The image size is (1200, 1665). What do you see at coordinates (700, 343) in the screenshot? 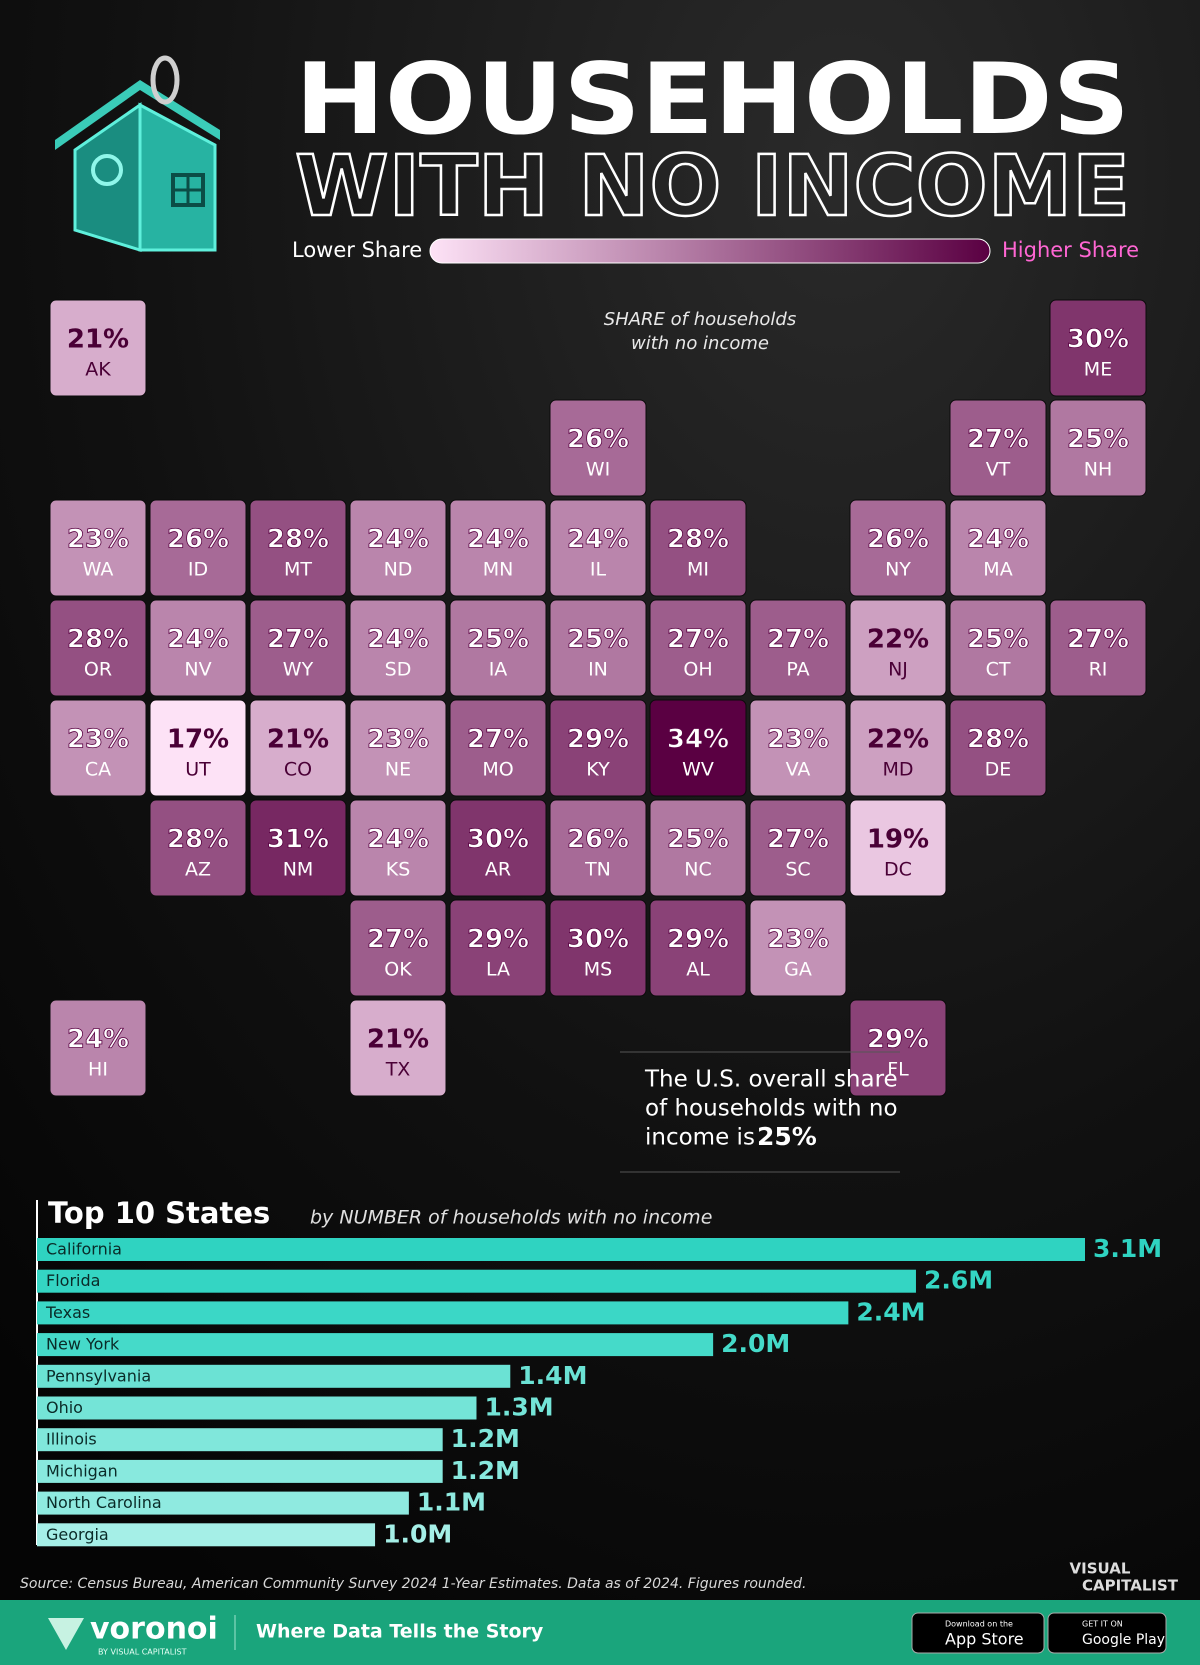
I see `annotation: with no income` at bounding box center [700, 343].